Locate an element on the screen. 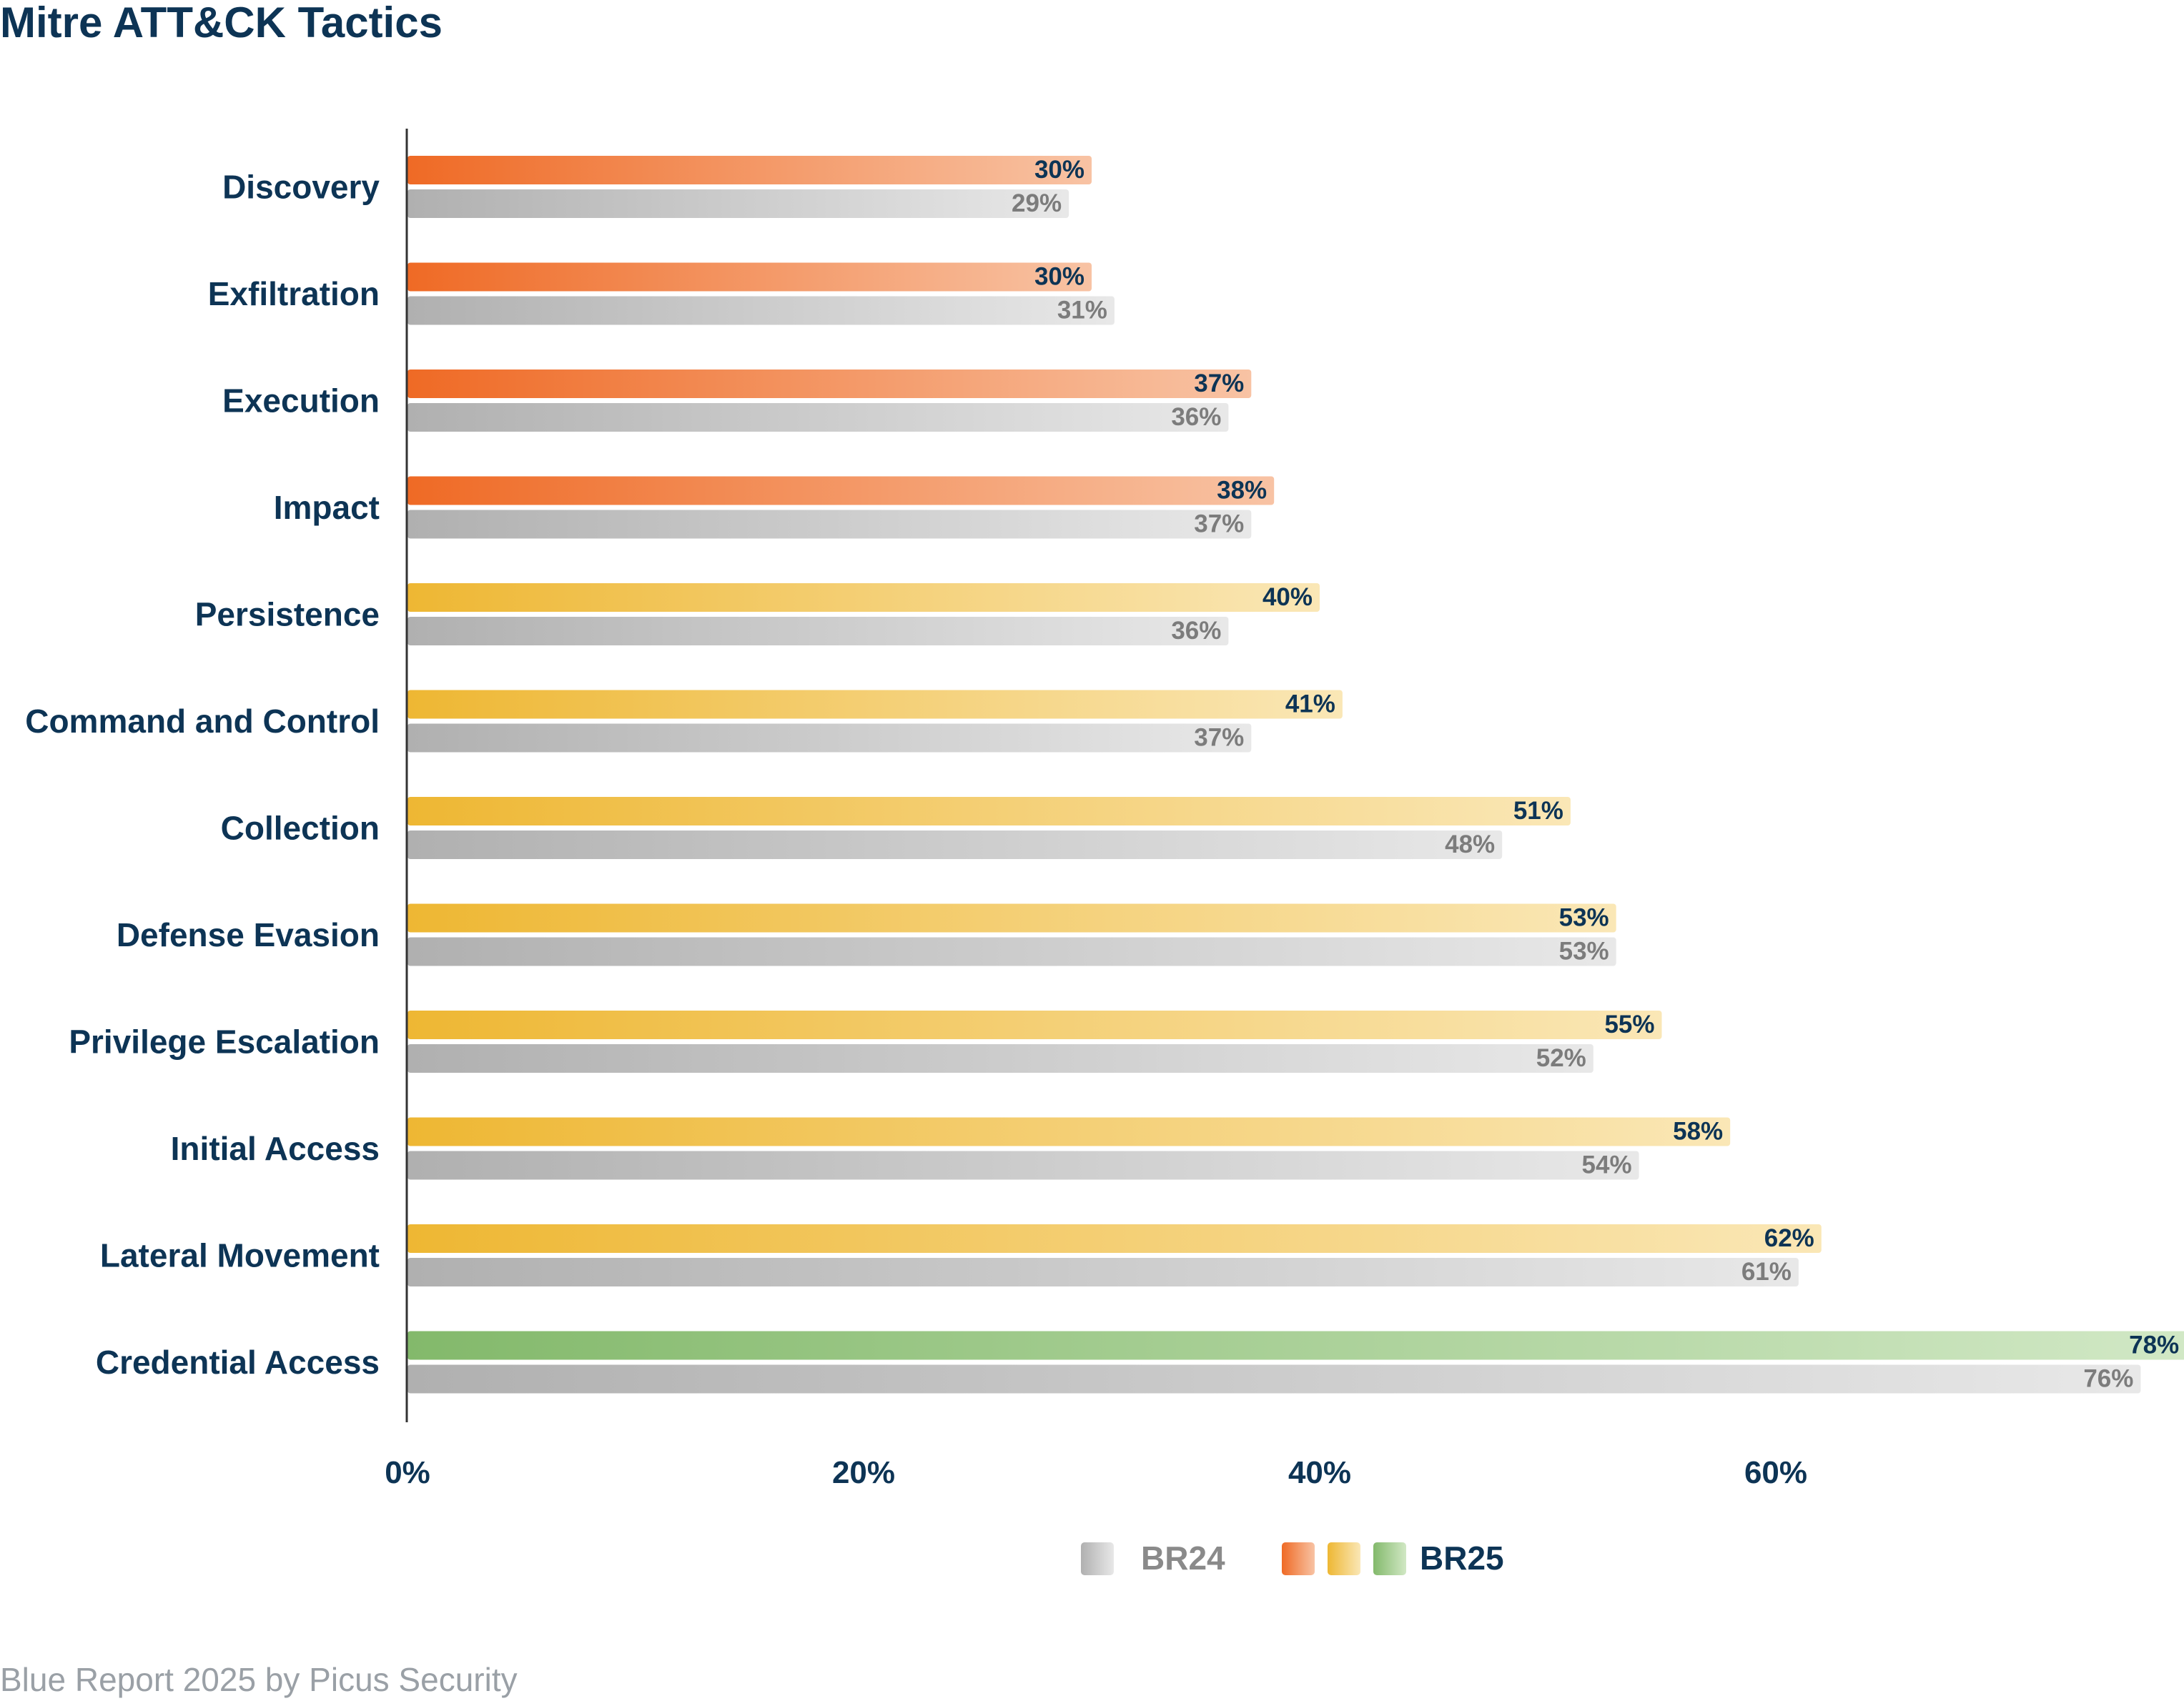  data-label-br24: 52% is located at coordinates (1561, 1058).